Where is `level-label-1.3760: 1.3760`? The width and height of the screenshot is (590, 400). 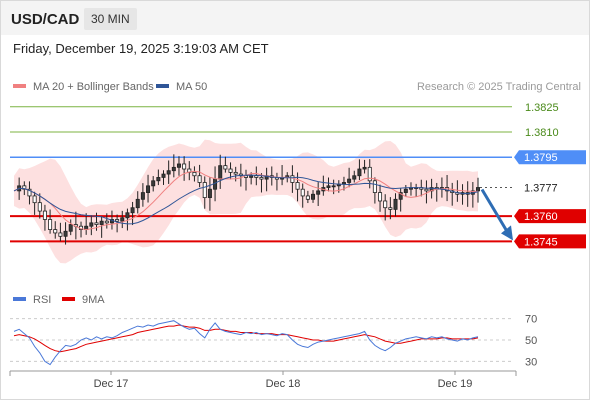 level-label-1.3760: 1.3760 is located at coordinates (541, 217).